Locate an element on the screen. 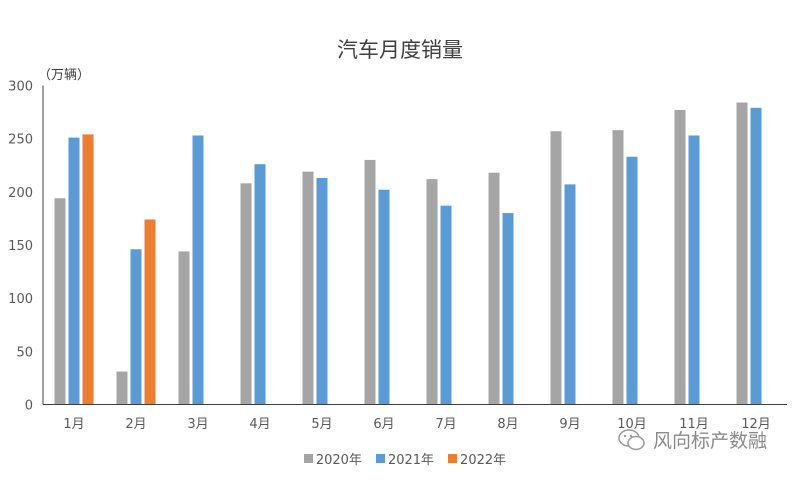  chart-title: 汽车月度销量 is located at coordinates (400, 50).